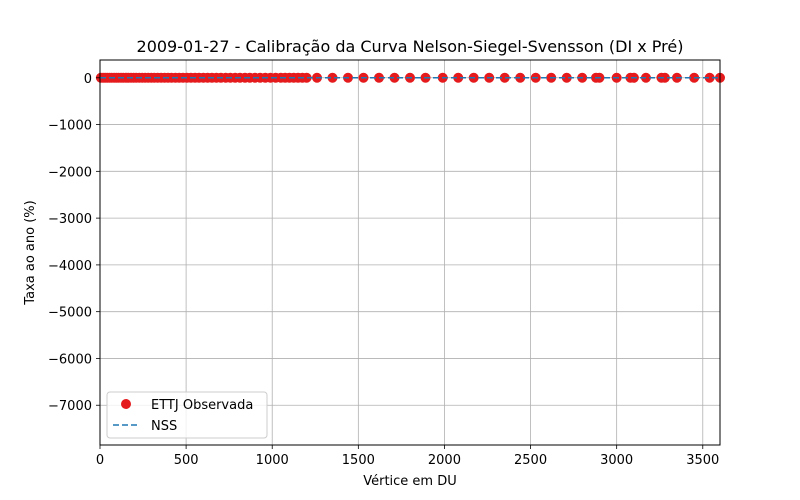 The height and width of the screenshot is (500, 800). Describe the element at coordinates (30, 252) in the screenshot. I see `y-axis-label: Taxa ao ano (%)` at that location.